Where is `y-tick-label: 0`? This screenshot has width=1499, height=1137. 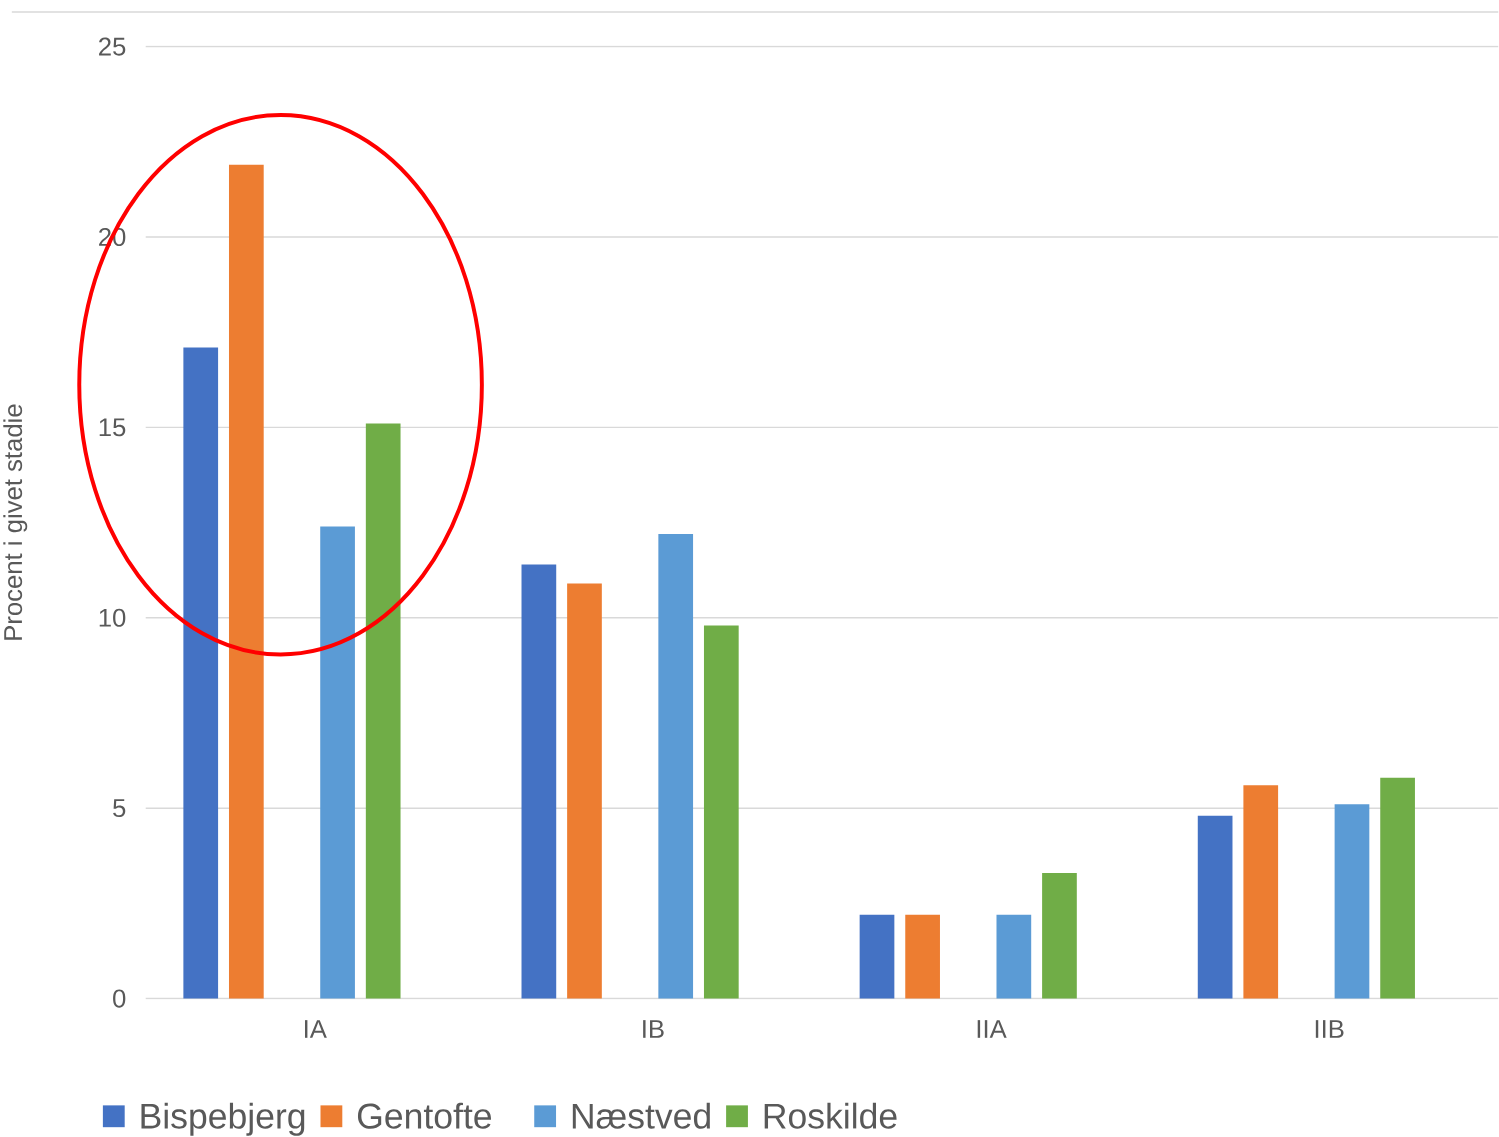
y-tick-label: 0 is located at coordinates (119, 998).